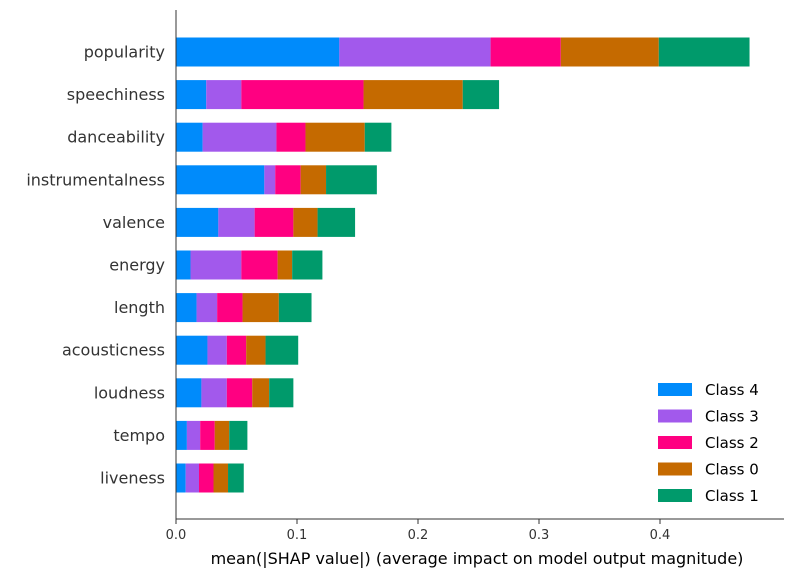  I want to click on feature-label-valence: valence, so click(134, 222).